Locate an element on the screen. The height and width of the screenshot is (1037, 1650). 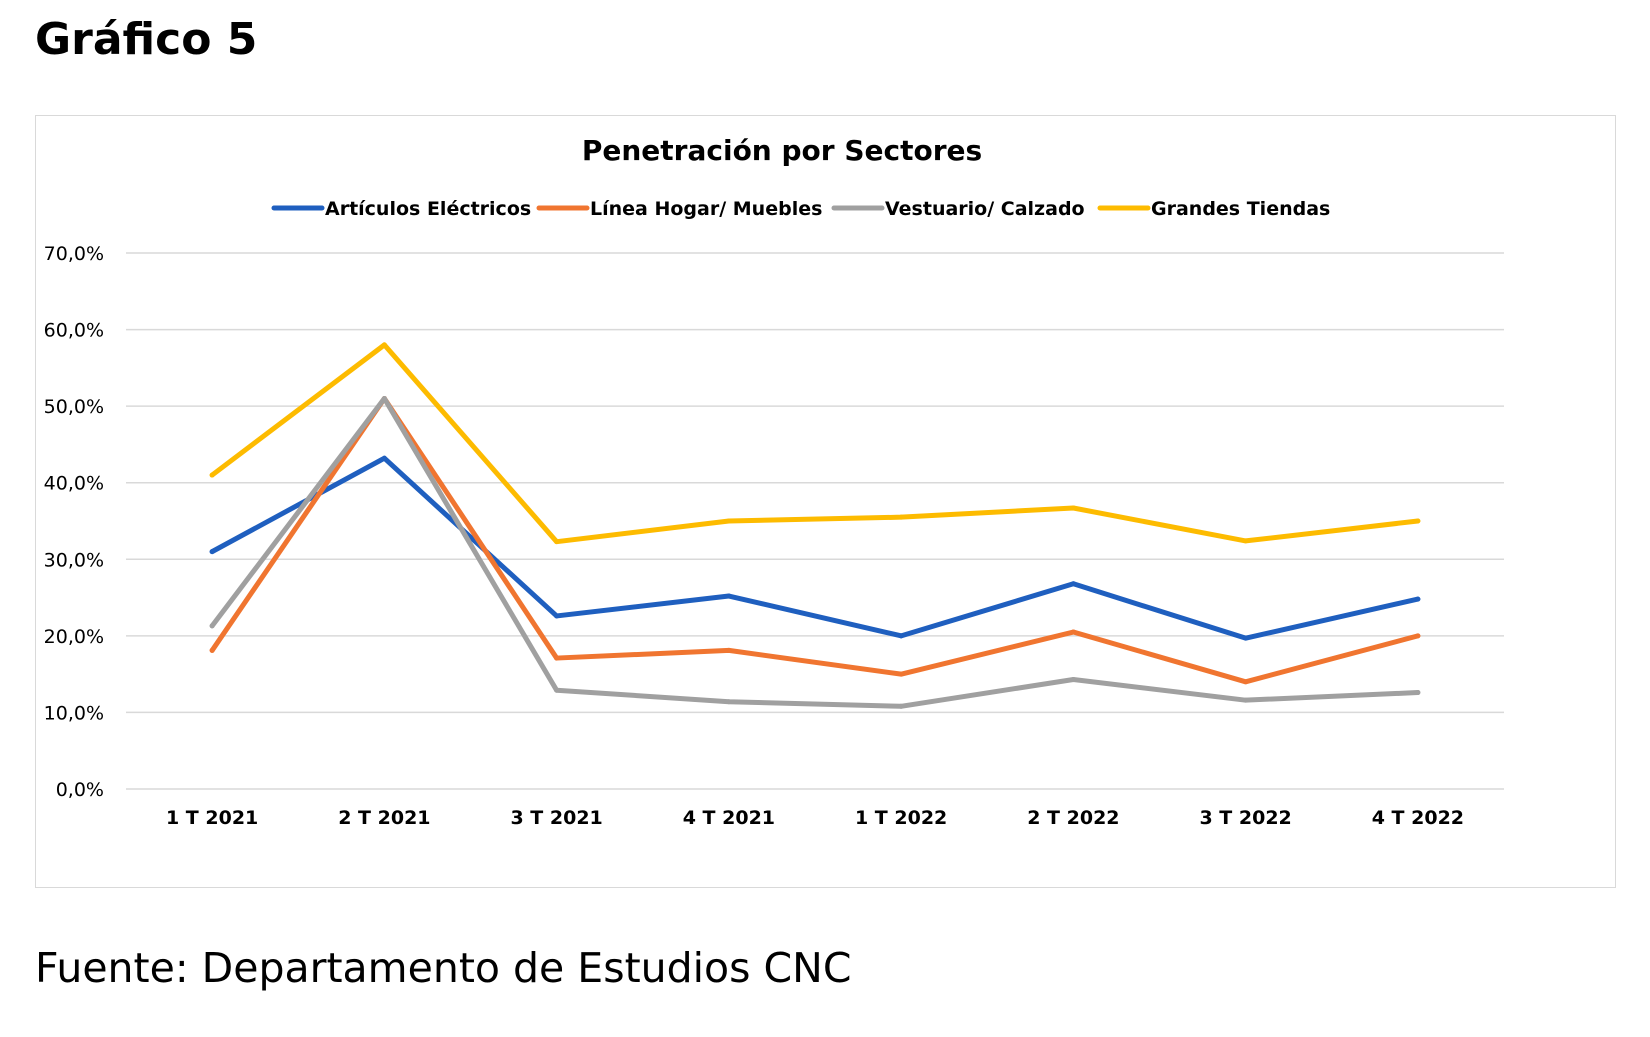
figure-heading: Gráfico 5 is located at coordinates (146, 39).